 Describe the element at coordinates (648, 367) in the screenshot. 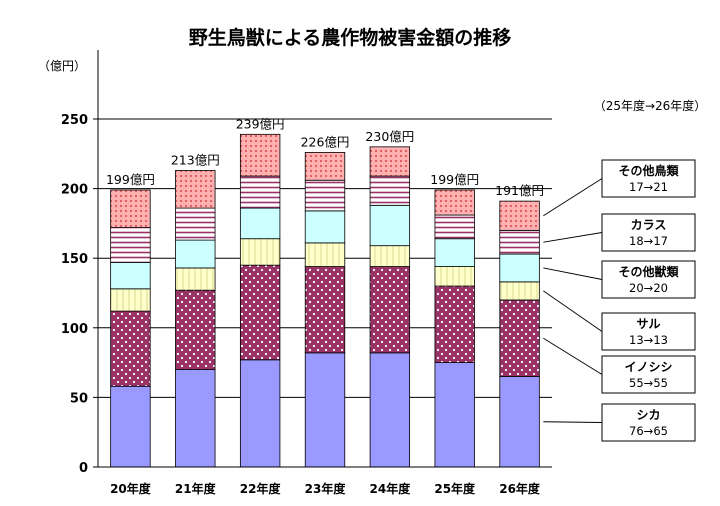

I see `legend-series-name: イノシシ` at that location.